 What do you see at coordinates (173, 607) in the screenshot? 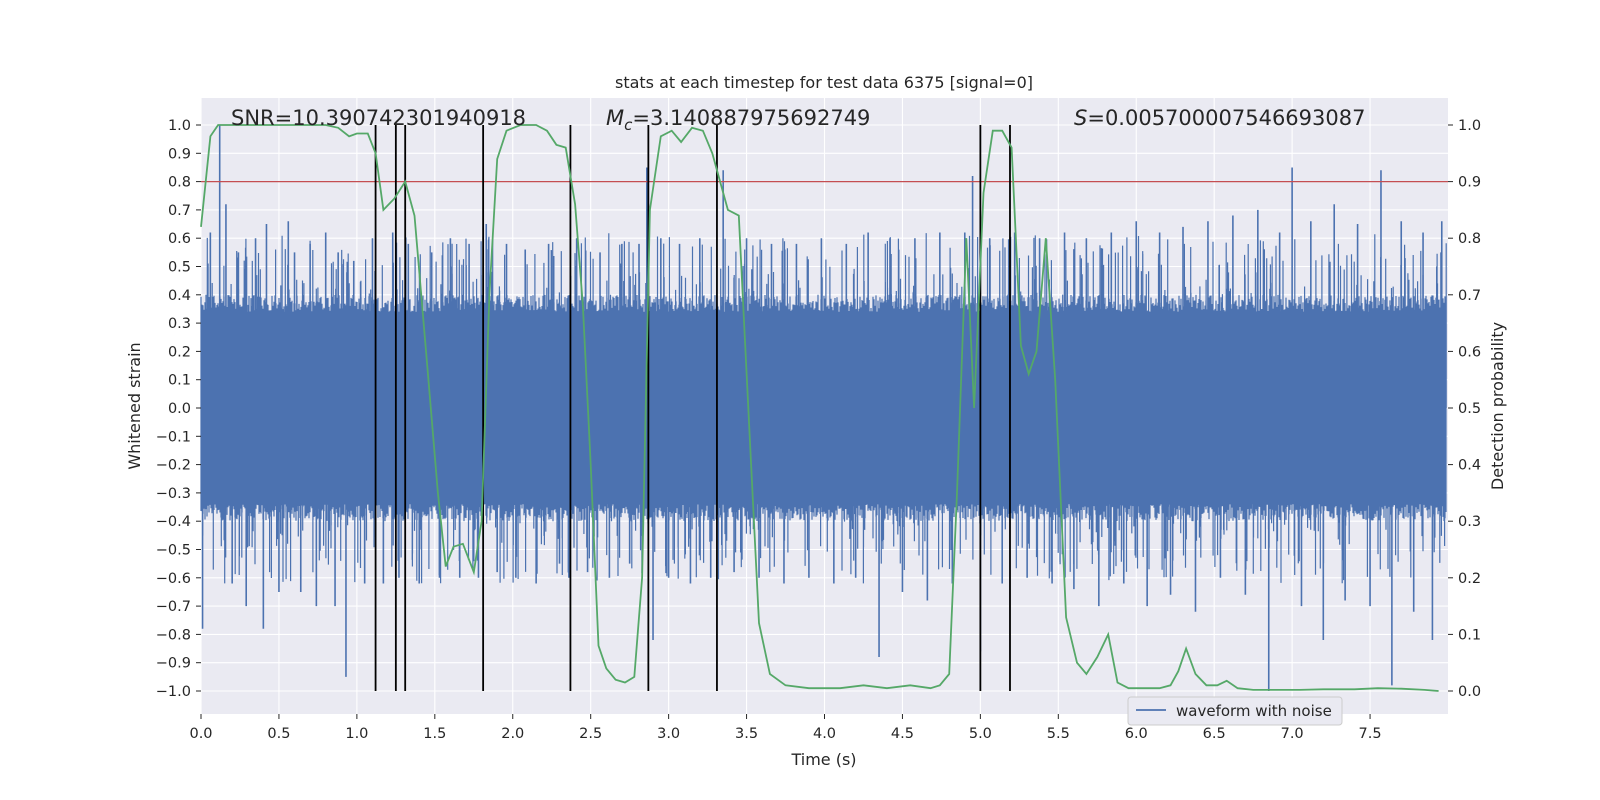
I see `y-tick-label: −0.7` at bounding box center [173, 607].